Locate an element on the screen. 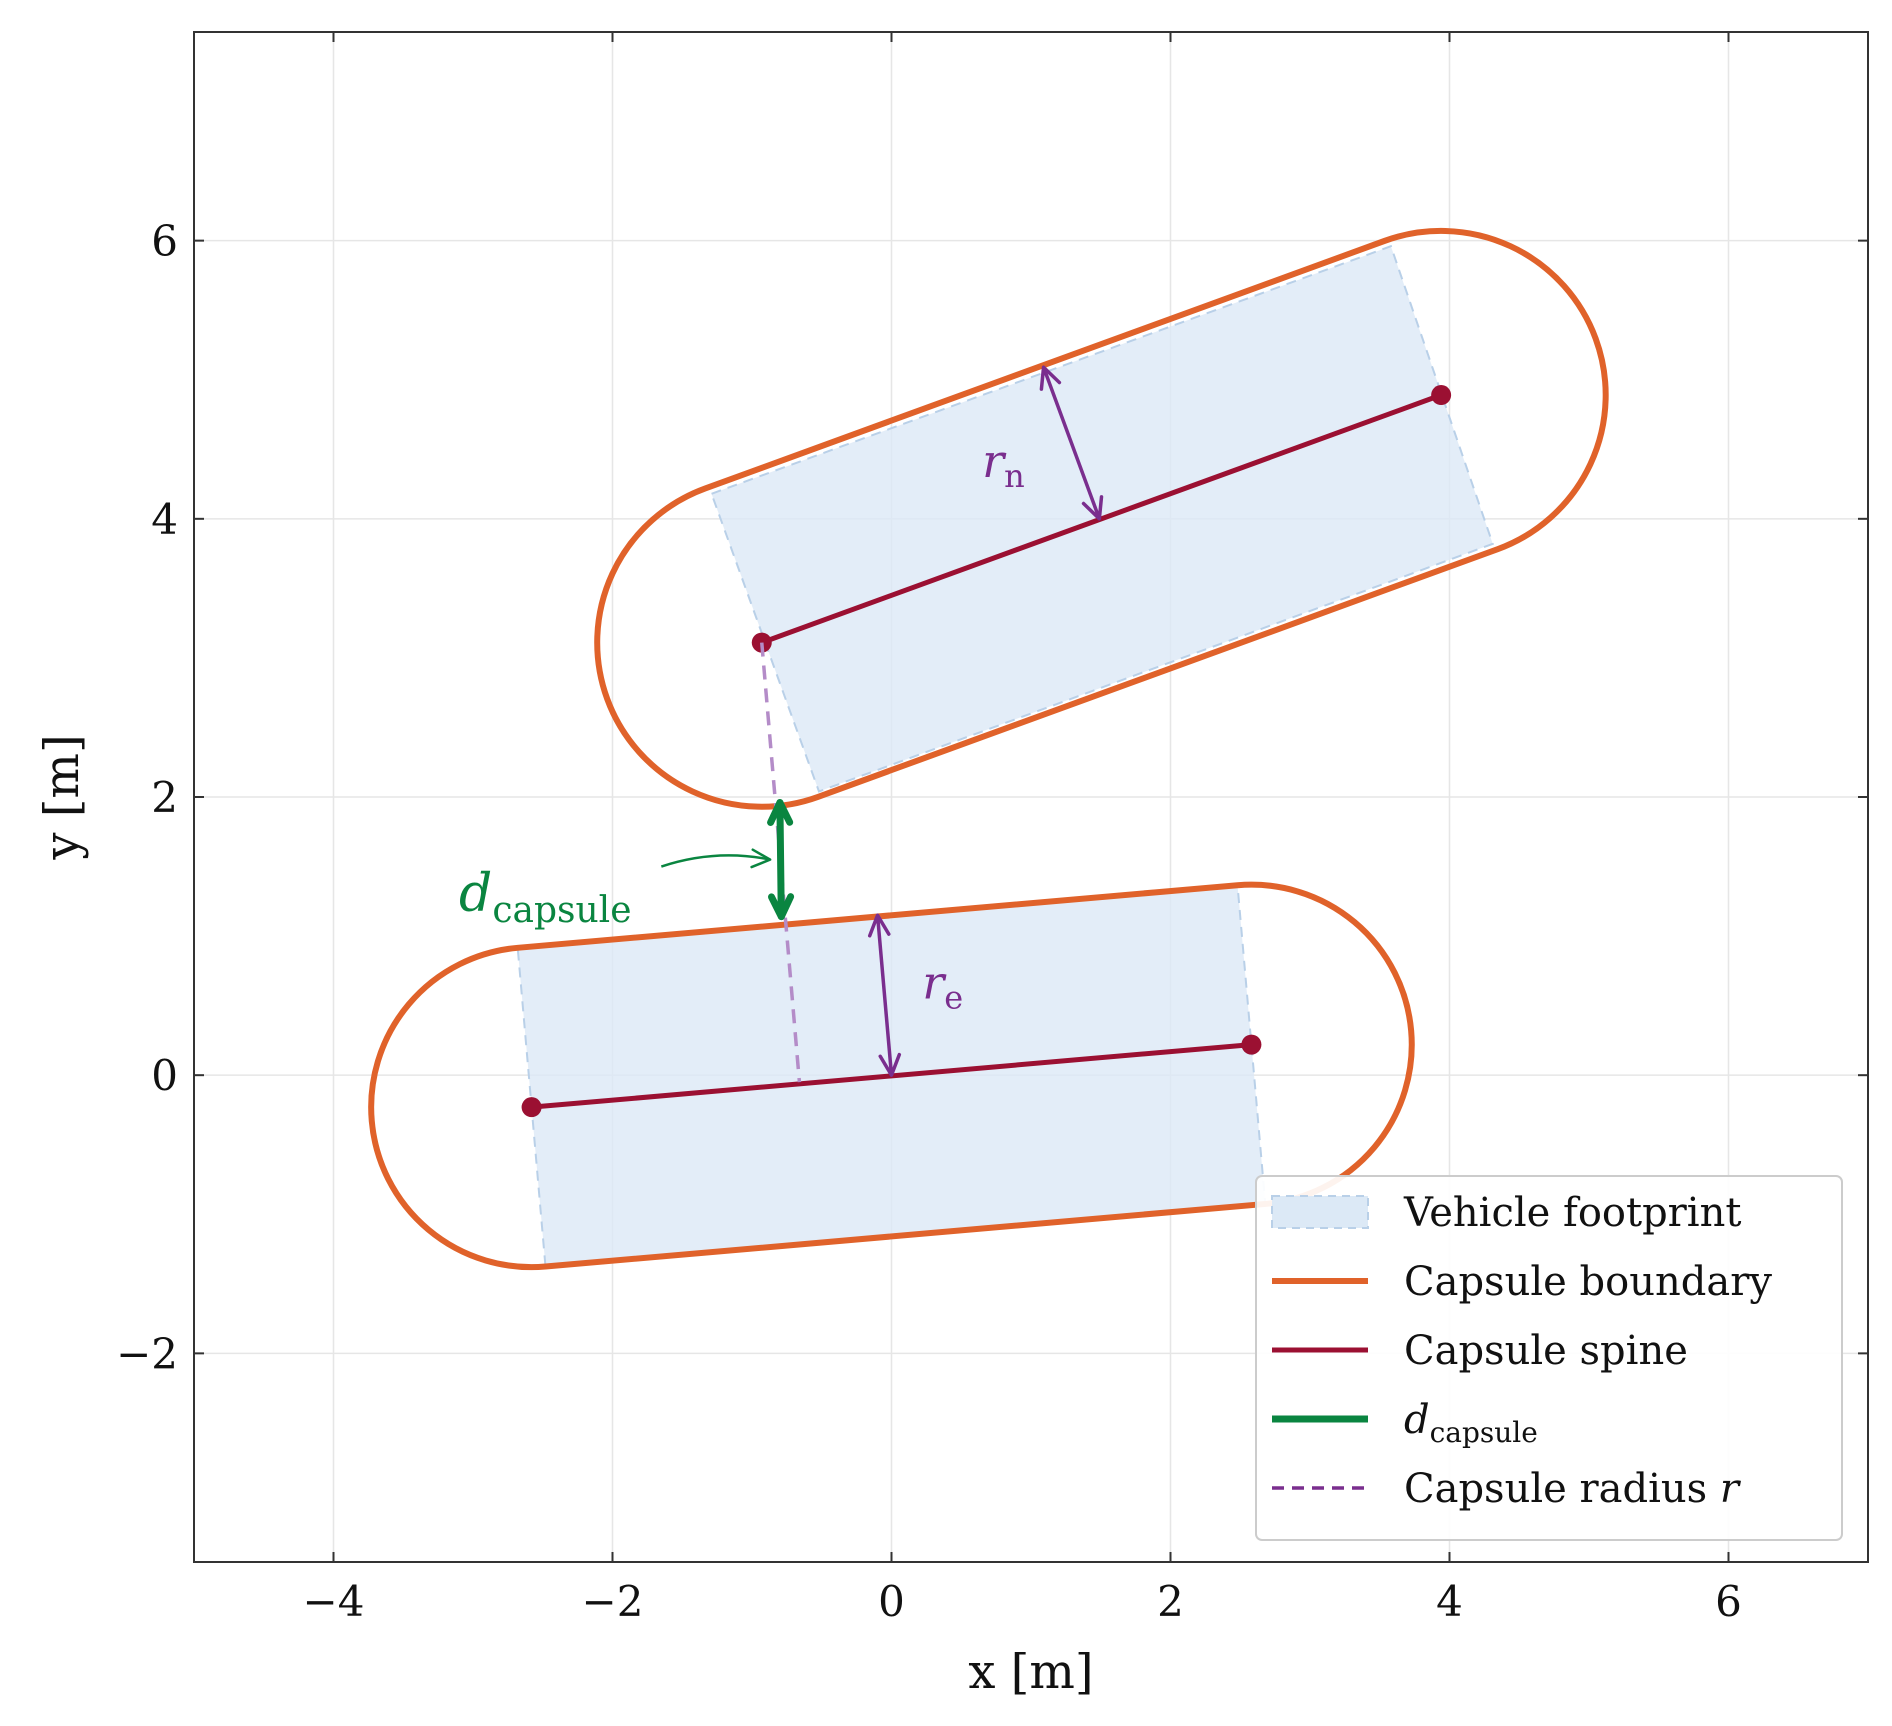 This screenshot has height=1726, width=1892. neighbor-capsule-spine is located at coordinates (1101, 518).